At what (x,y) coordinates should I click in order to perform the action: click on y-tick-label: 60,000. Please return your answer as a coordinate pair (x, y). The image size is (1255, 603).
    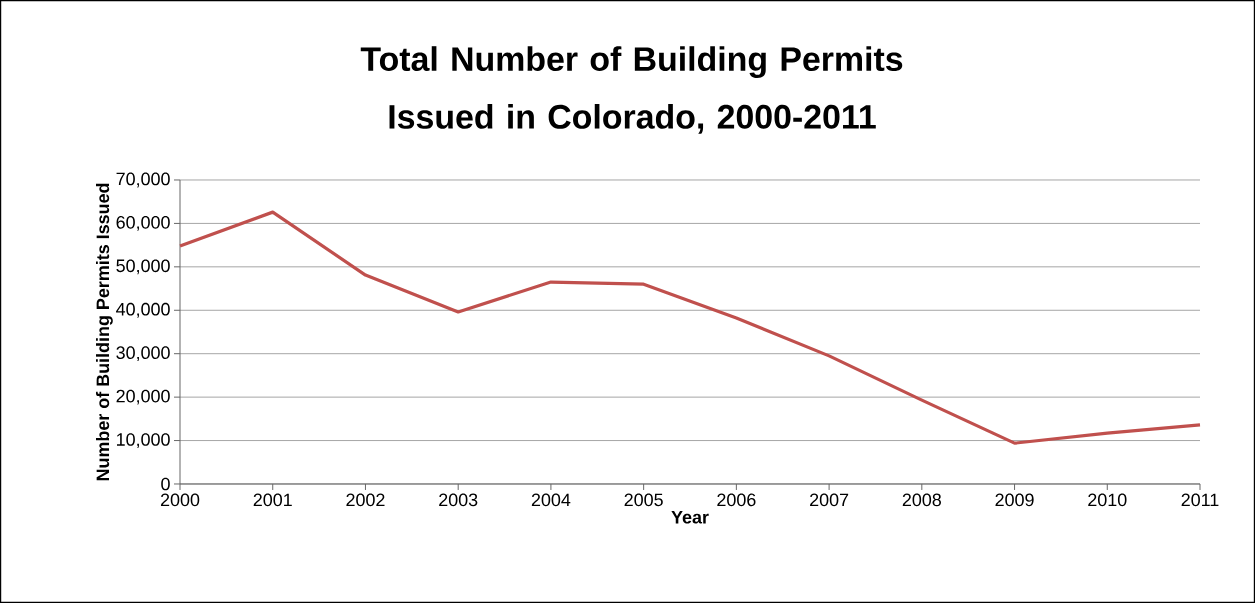
    Looking at the image, I should click on (143, 223).